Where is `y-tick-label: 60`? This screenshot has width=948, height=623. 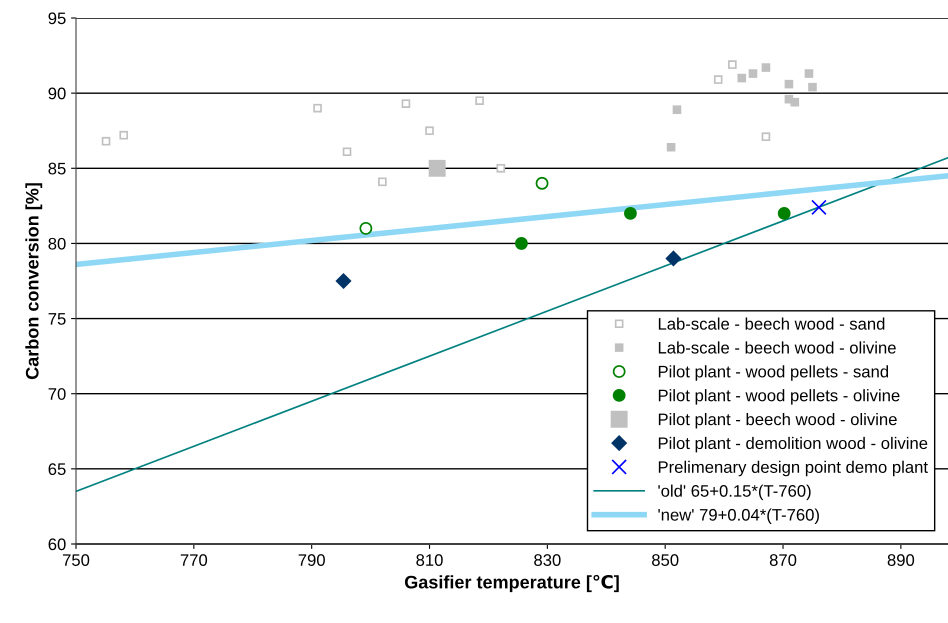 y-tick-label: 60 is located at coordinates (57, 544).